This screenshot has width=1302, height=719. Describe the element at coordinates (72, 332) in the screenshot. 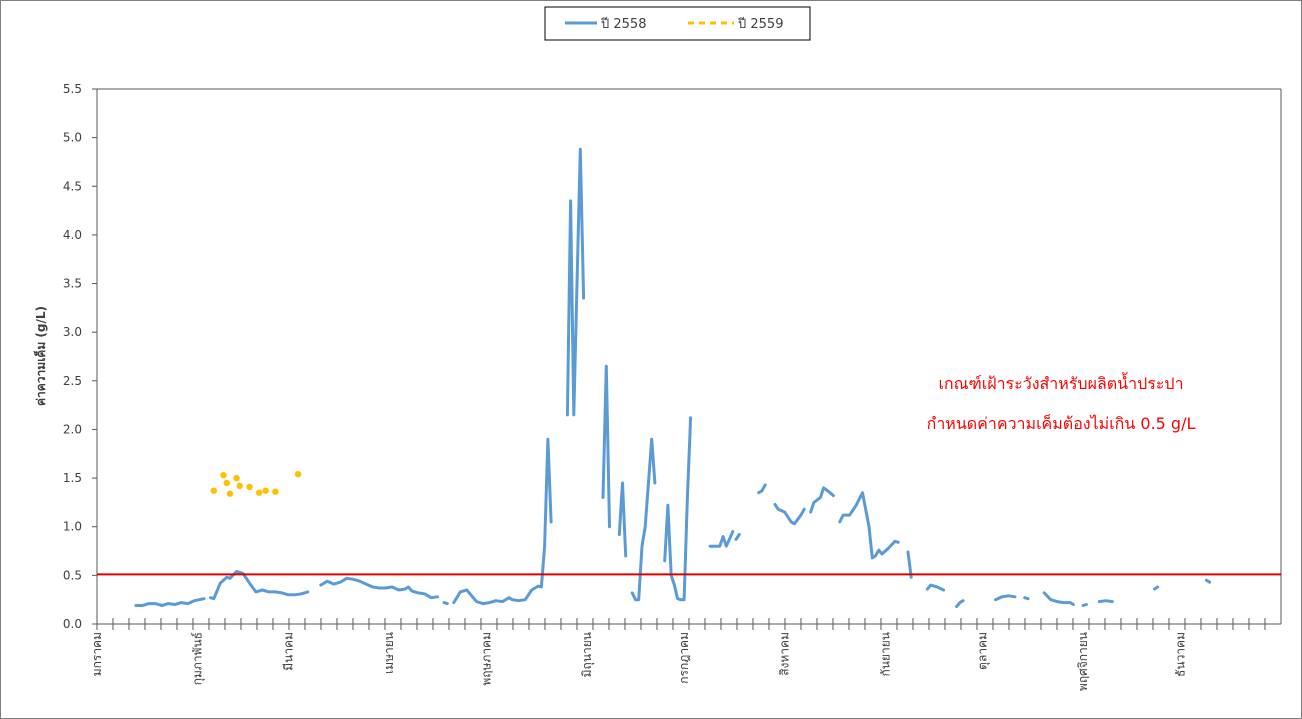

I see `y-tick-label: 3.0` at that location.